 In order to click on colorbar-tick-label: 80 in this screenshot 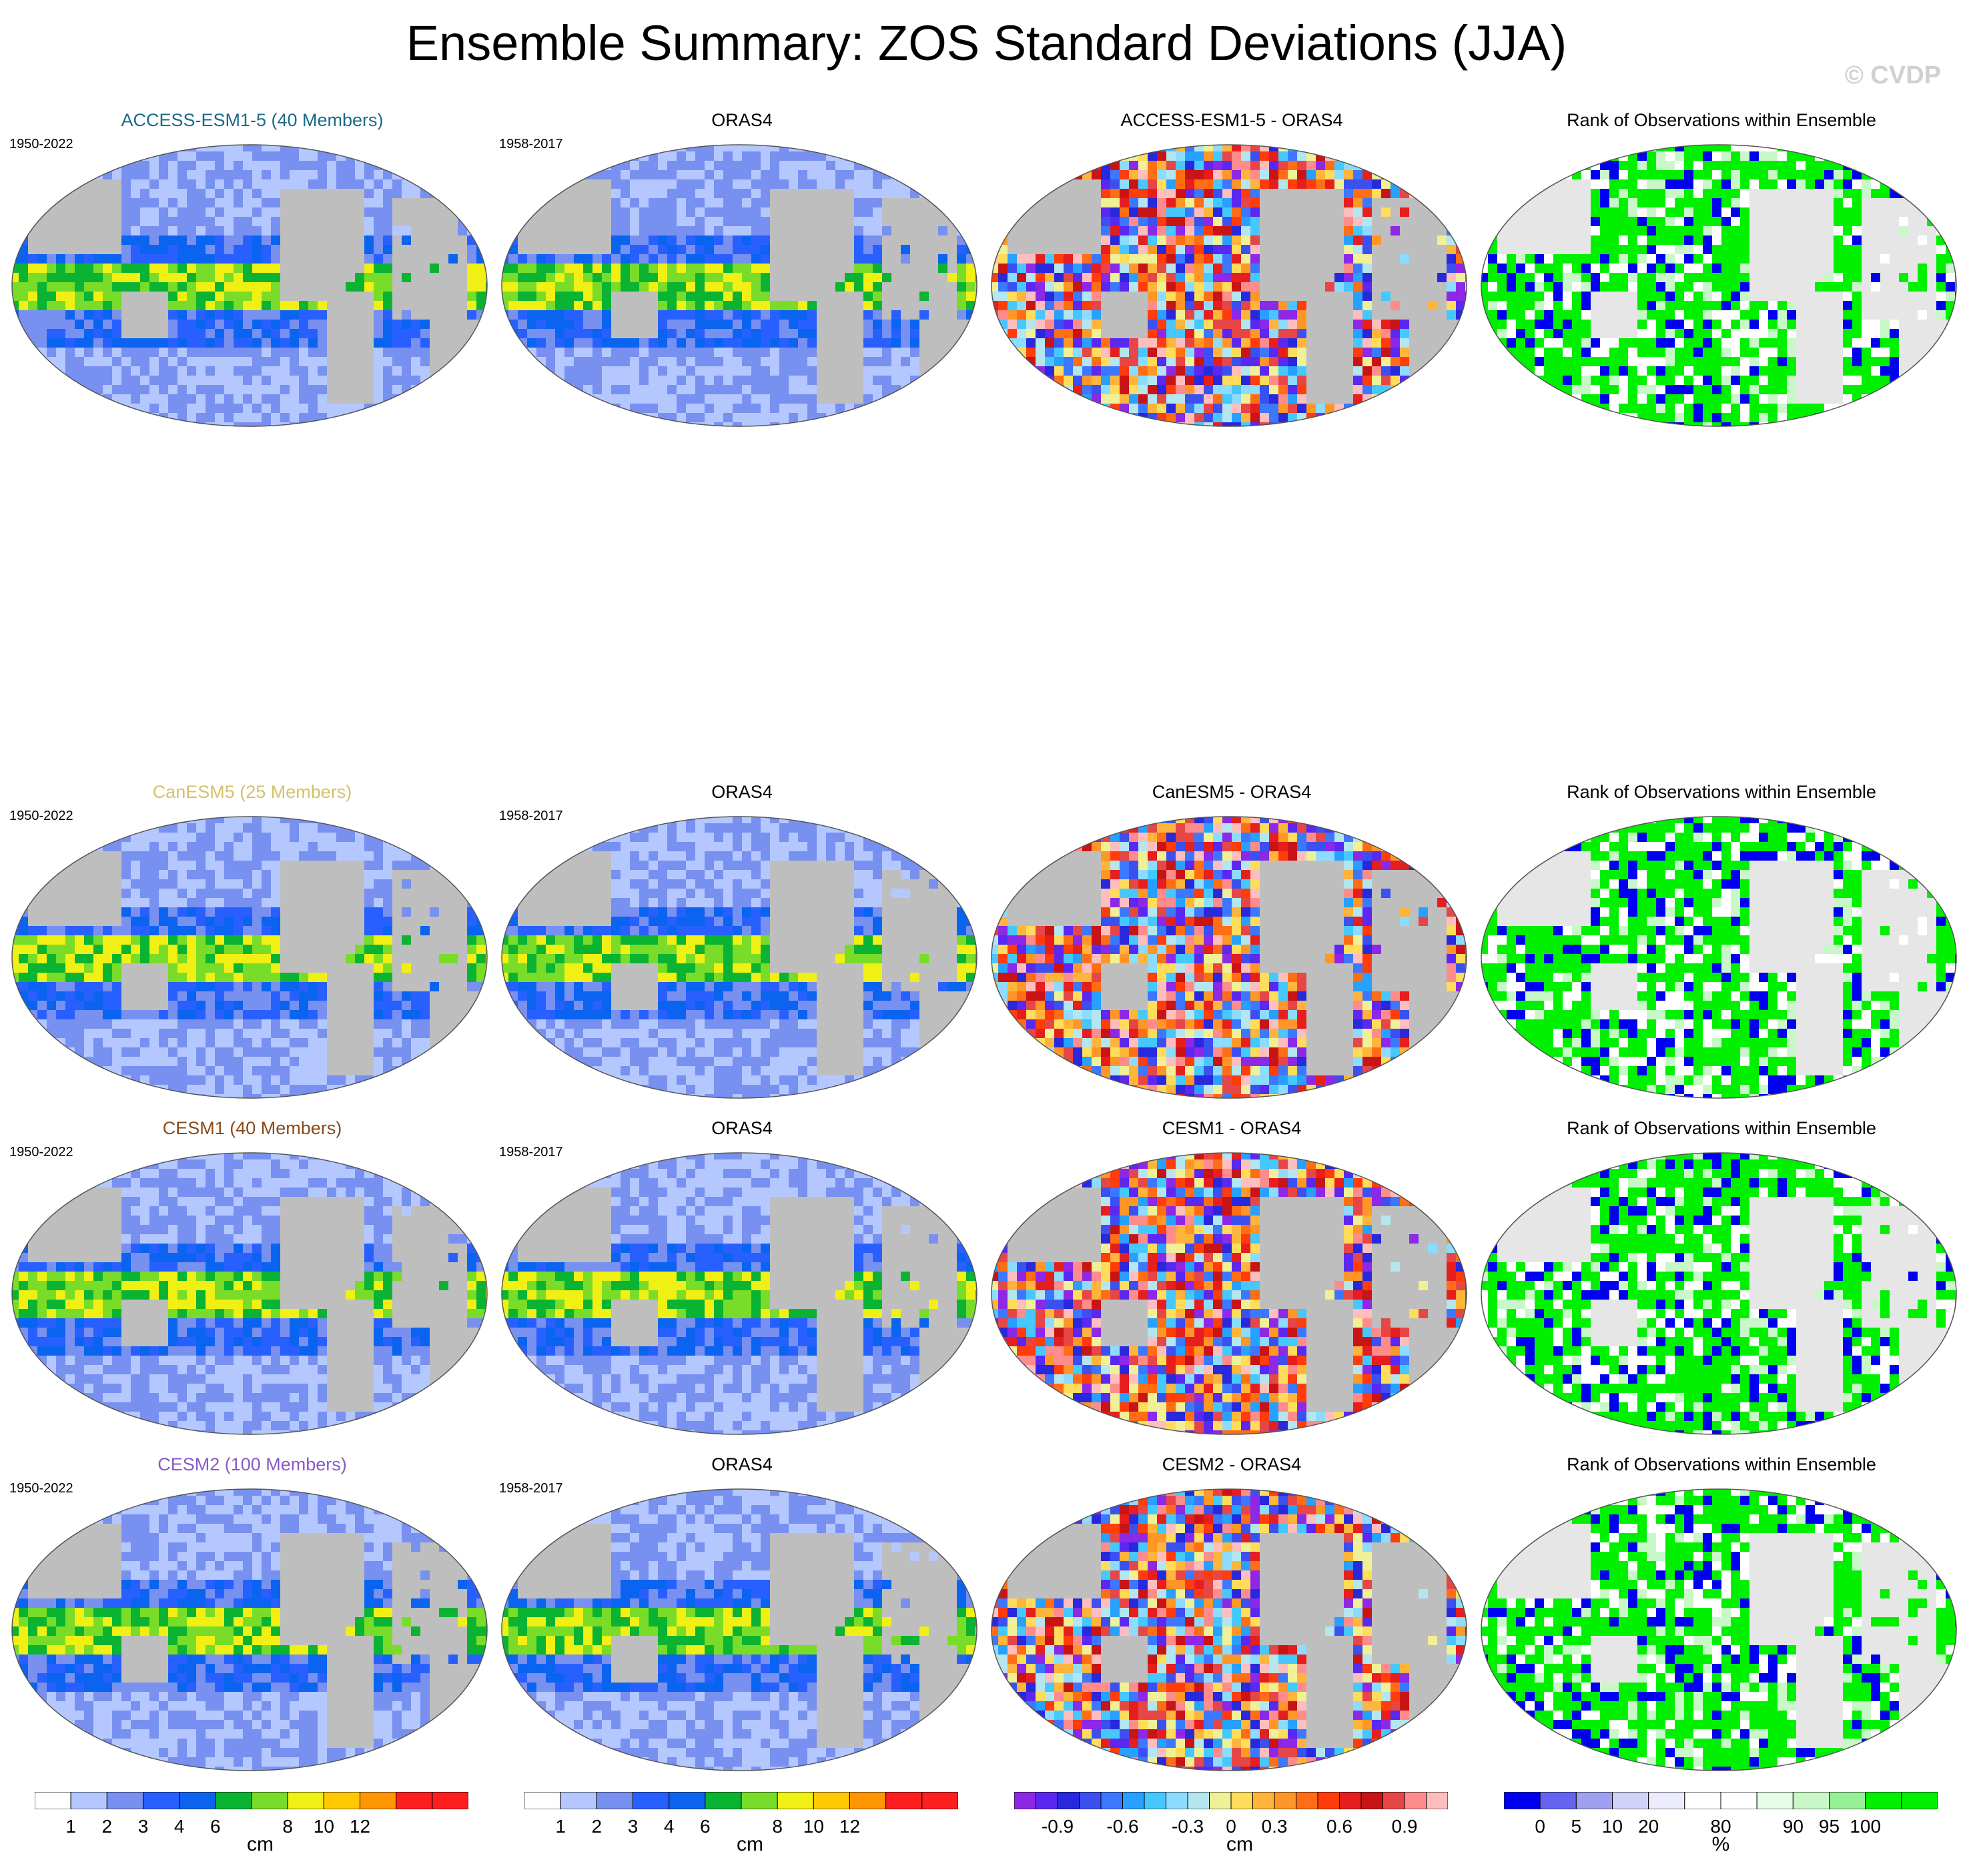, I will do `click(1720, 1826)`.